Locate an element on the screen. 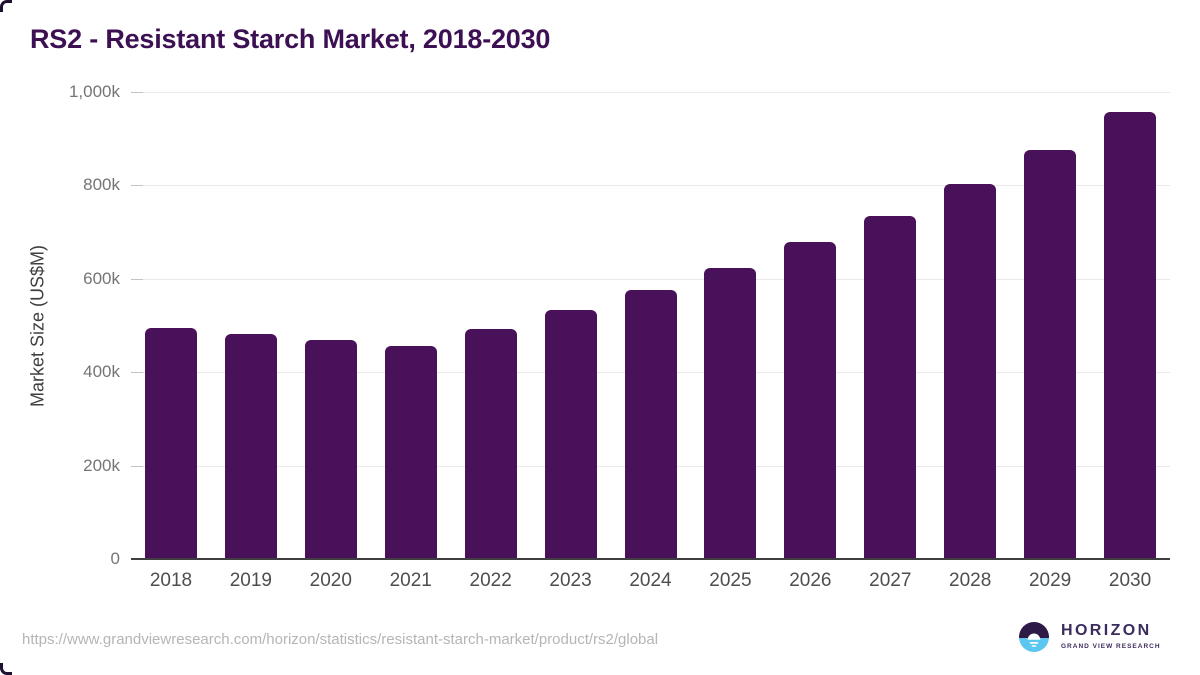 This screenshot has width=1200, height=675. x-tick-label-2025: 2025 is located at coordinates (730, 580).